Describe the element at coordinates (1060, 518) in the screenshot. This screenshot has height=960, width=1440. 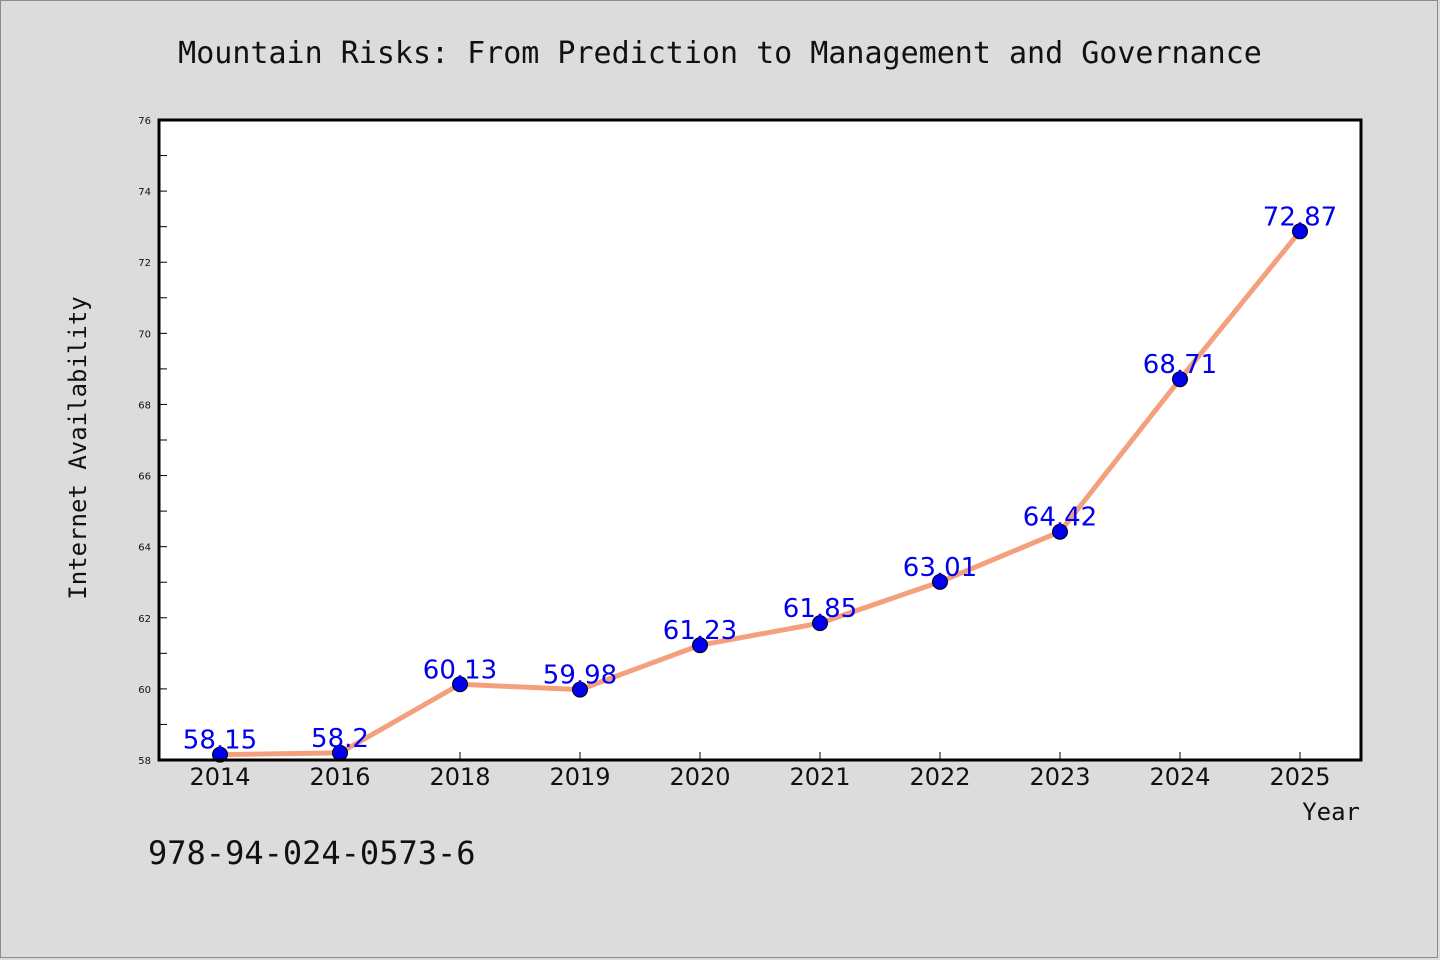
I see `data-label: 64.42` at that location.